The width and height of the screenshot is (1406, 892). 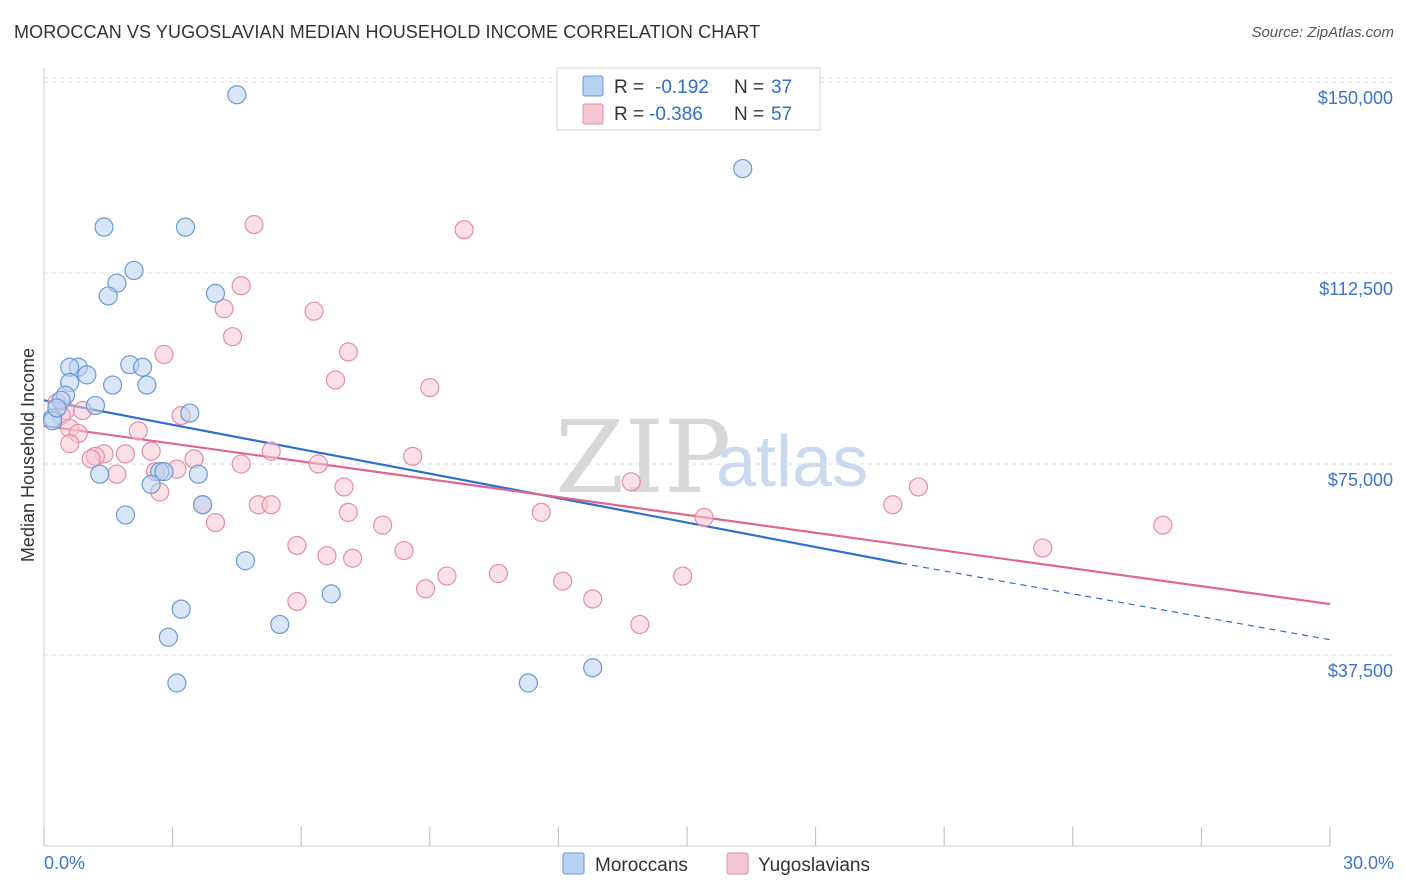 I want to click on watermark-atlas: atlas, so click(x=792, y=462).